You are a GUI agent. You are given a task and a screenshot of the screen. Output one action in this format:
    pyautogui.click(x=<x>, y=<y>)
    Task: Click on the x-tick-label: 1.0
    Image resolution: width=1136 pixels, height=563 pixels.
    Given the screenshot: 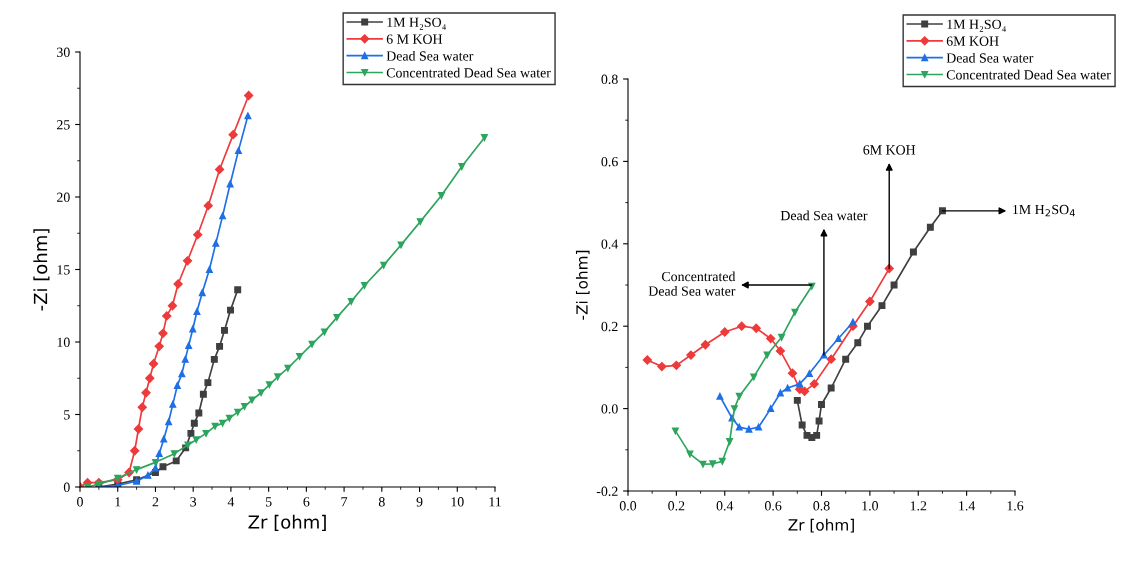 What is the action you would take?
    pyautogui.click(x=870, y=506)
    